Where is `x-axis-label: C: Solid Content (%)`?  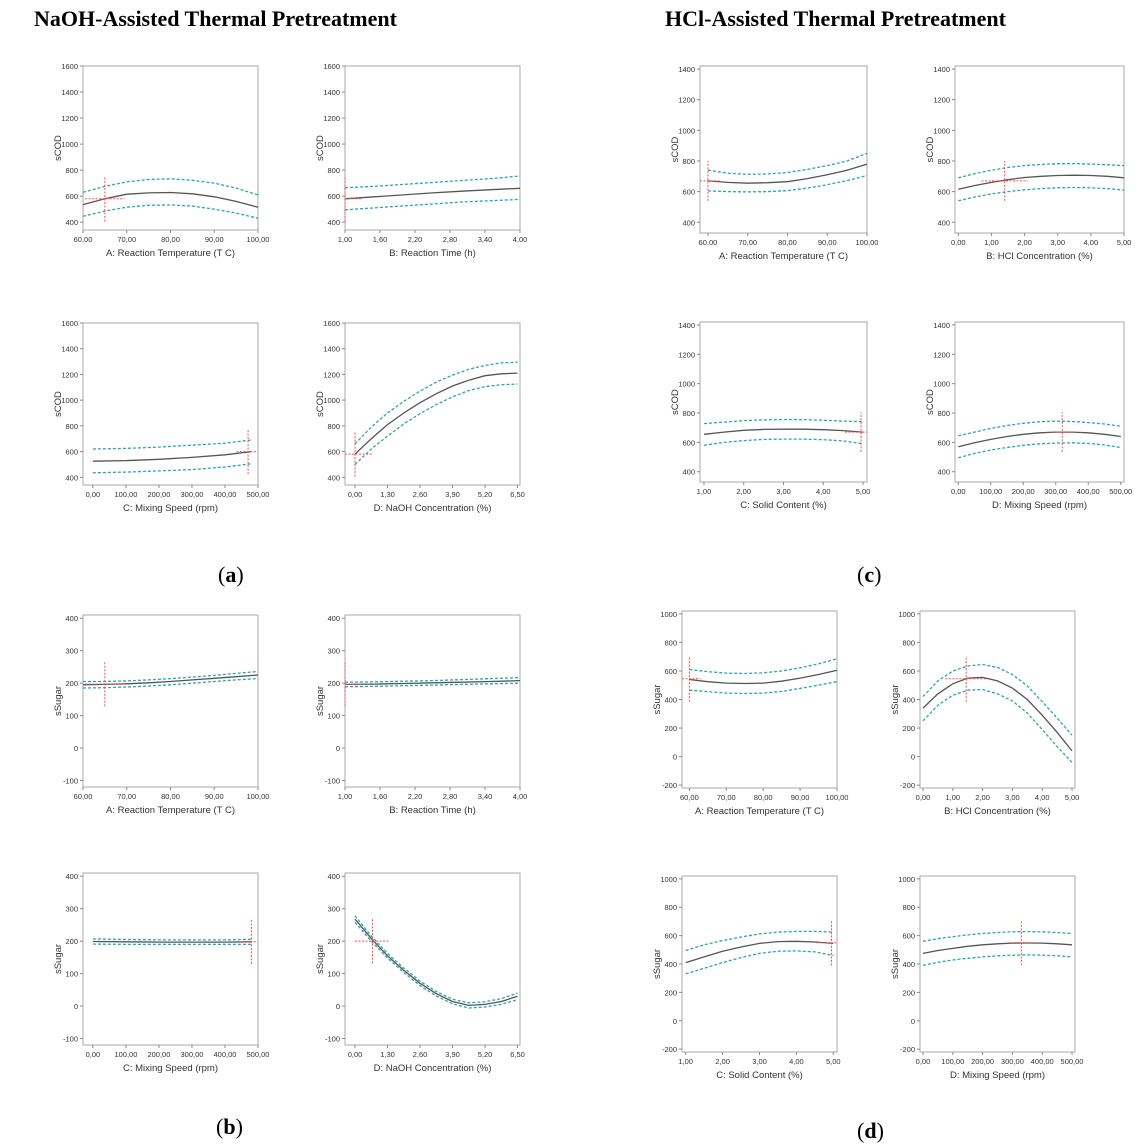 x-axis-label: C: Solid Content (%) is located at coordinates (783, 505).